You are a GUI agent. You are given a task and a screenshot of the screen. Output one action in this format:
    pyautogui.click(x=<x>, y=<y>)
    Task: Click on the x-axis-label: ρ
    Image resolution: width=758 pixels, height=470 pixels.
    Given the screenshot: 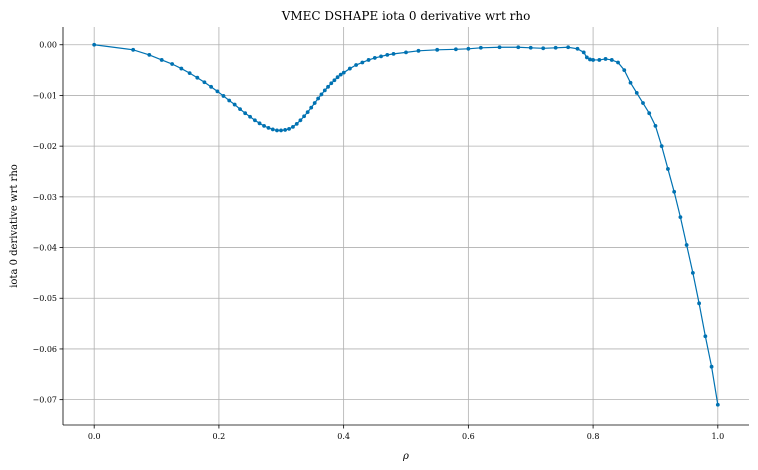 What is the action you would take?
    pyautogui.click(x=405, y=456)
    